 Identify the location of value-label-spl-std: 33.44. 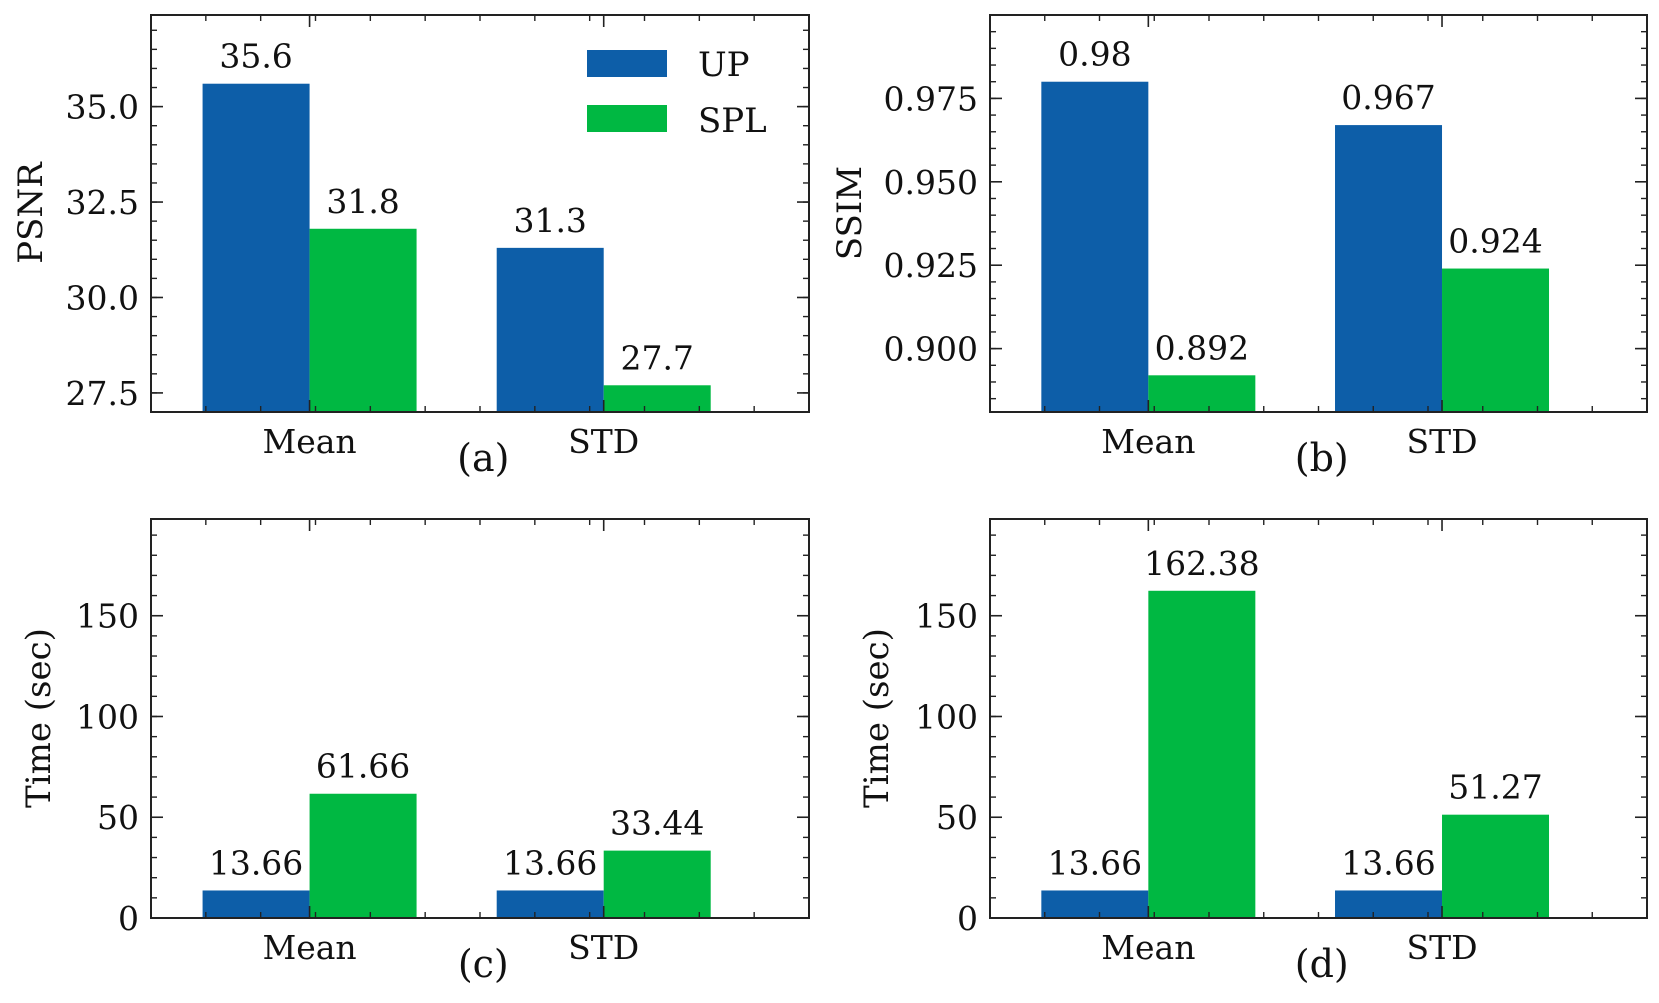
(657, 823).